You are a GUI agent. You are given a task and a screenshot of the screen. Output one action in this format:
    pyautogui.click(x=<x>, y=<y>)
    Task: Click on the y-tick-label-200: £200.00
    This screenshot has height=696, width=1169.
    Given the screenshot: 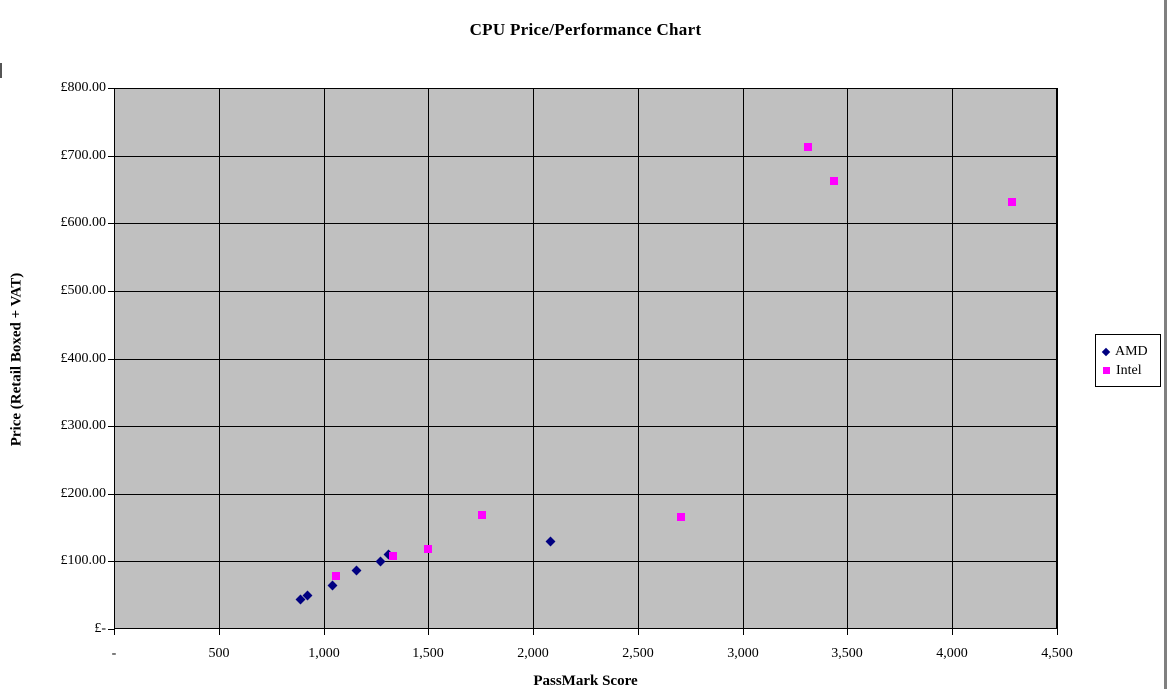 What is the action you would take?
    pyautogui.click(x=83, y=493)
    